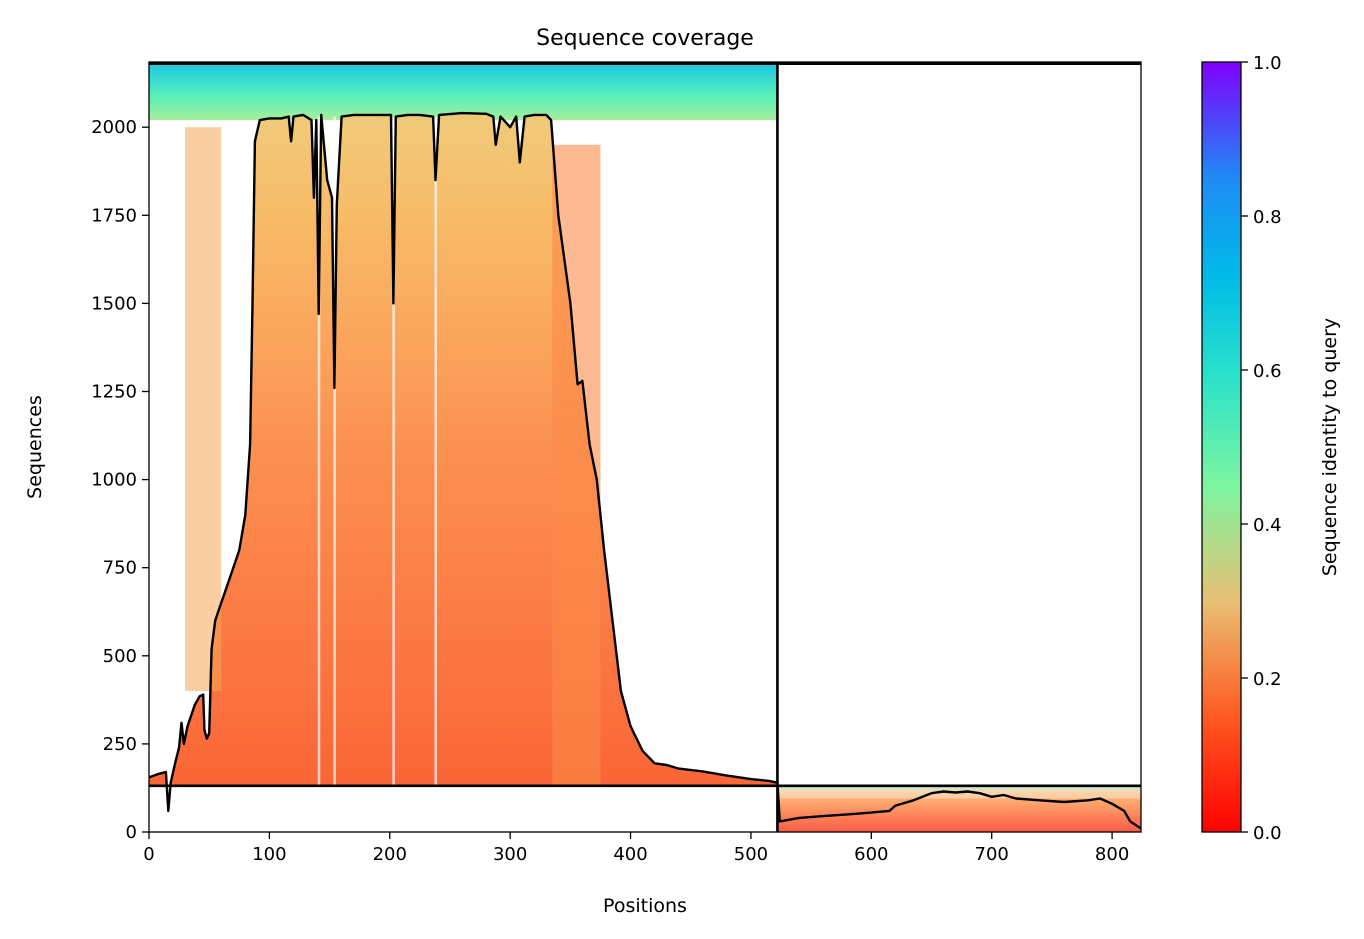 The width and height of the screenshot is (1364, 939). Describe the element at coordinates (959, 808) in the screenshot. I see `heatmap-chain2-block` at that location.